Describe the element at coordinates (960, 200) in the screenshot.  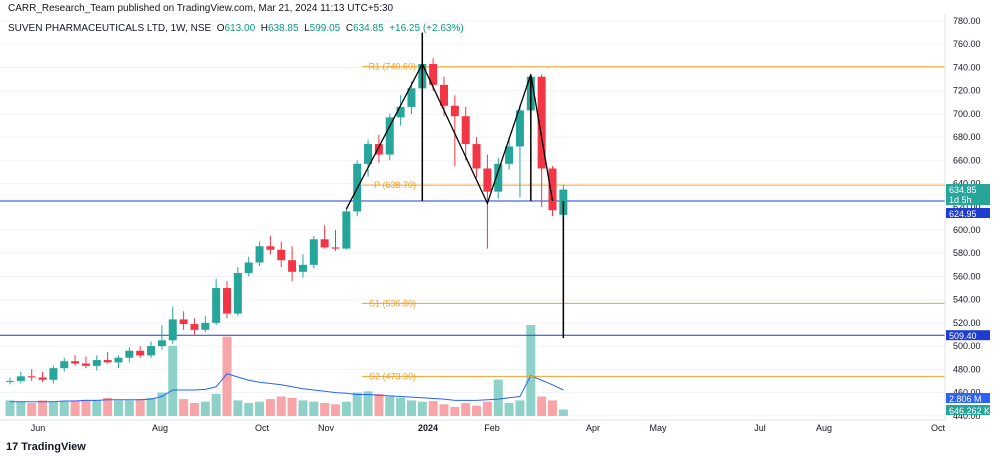
I see `last-price-tag-text: 1d 5h` at that location.